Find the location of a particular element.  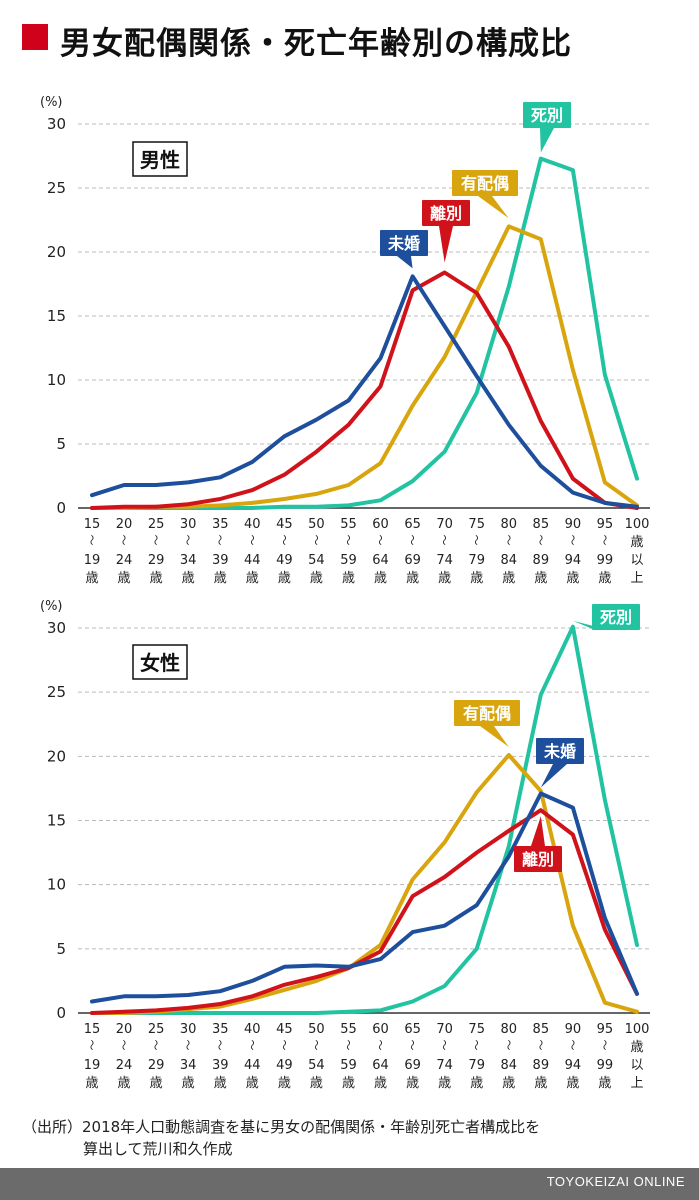

x-tick-end: 79 is located at coordinates (476, 1065).